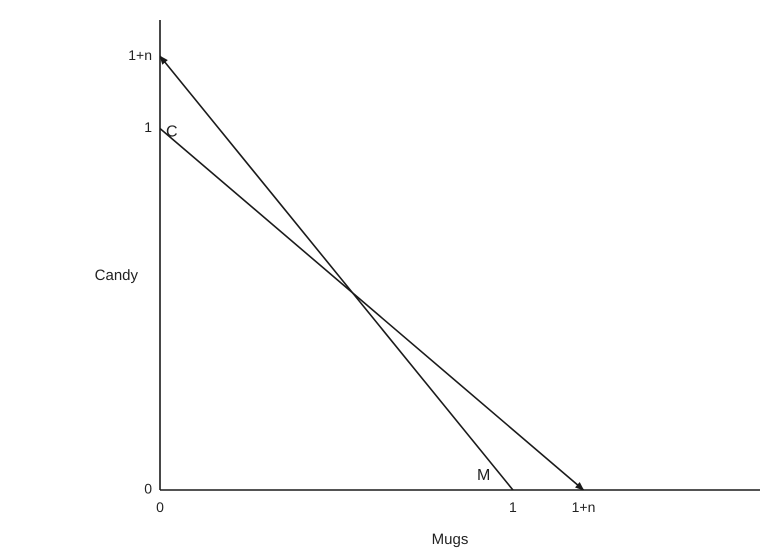 The width and height of the screenshot is (764, 554). I want to click on y-tick-label: 1+n, so click(140, 54).